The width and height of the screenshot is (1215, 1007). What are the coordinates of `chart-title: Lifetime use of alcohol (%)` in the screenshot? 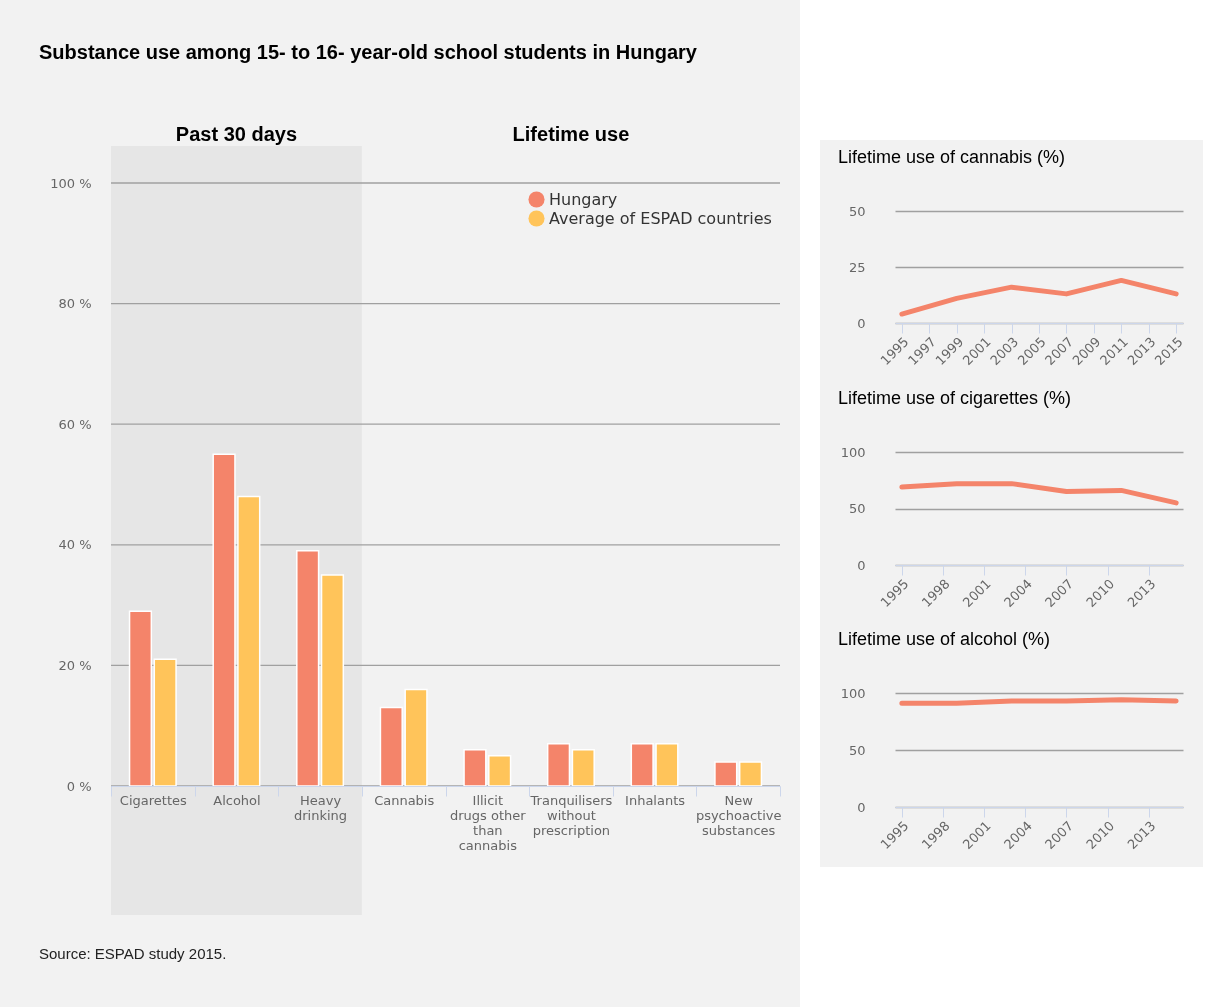 It's located at (944, 639).